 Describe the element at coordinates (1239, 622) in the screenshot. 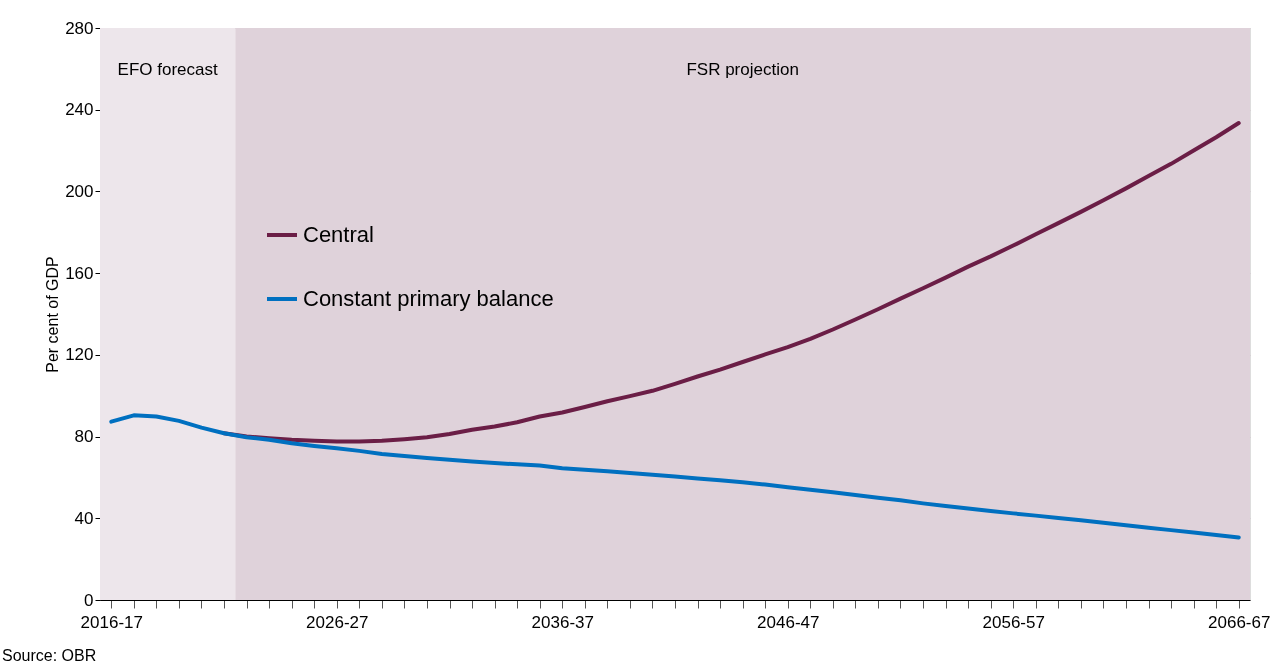

I see `x-tick-label: 2066-67` at that location.